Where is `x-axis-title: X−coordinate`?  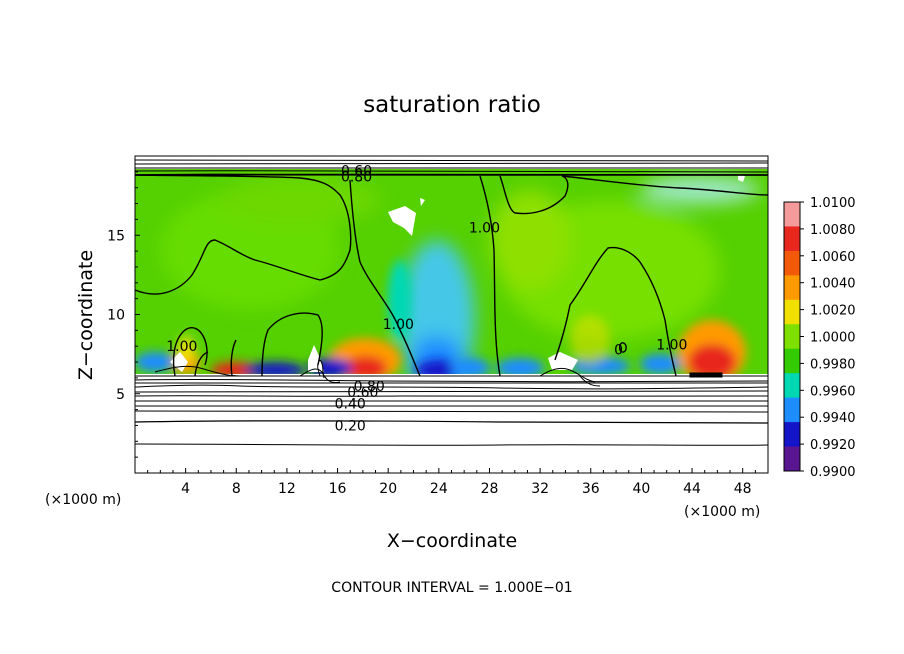 x-axis-title: X−coordinate is located at coordinates (452, 541).